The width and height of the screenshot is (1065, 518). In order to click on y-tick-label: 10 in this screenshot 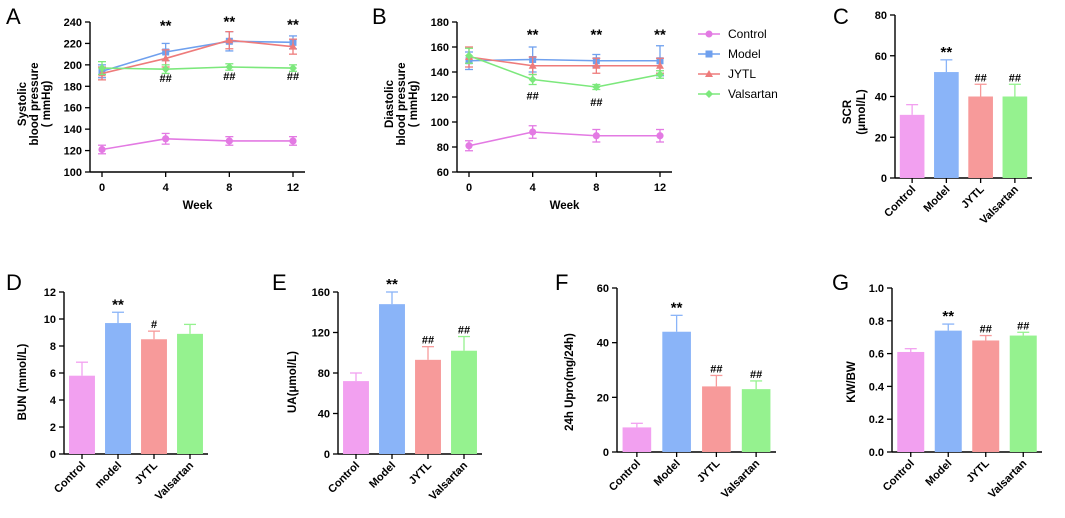, I will do `click(50, 320)`.